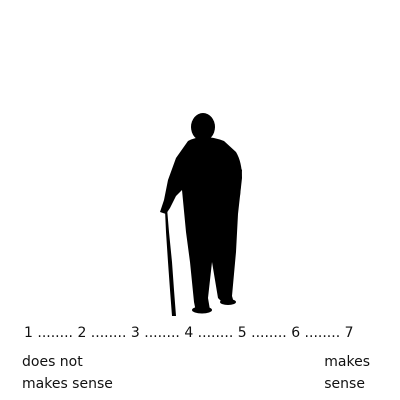  Describe the element at coordinates (203, 127) in the screenshot. I see `head-shape` at that location.